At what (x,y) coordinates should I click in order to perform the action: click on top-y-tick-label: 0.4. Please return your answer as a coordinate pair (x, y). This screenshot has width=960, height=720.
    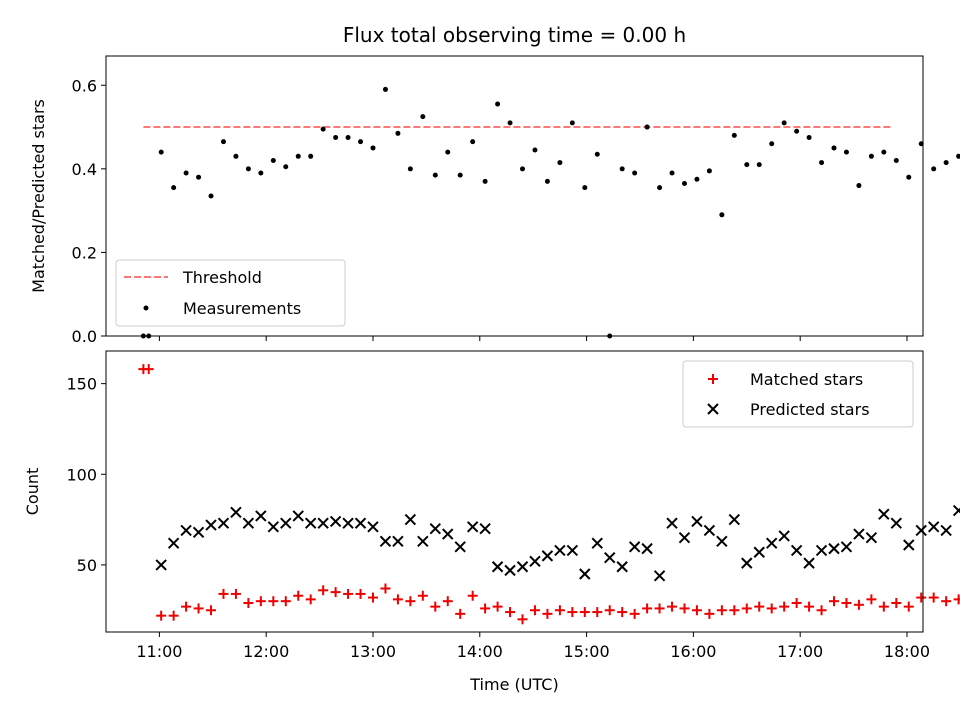
    Looking at the image, I should click on (84, 169).